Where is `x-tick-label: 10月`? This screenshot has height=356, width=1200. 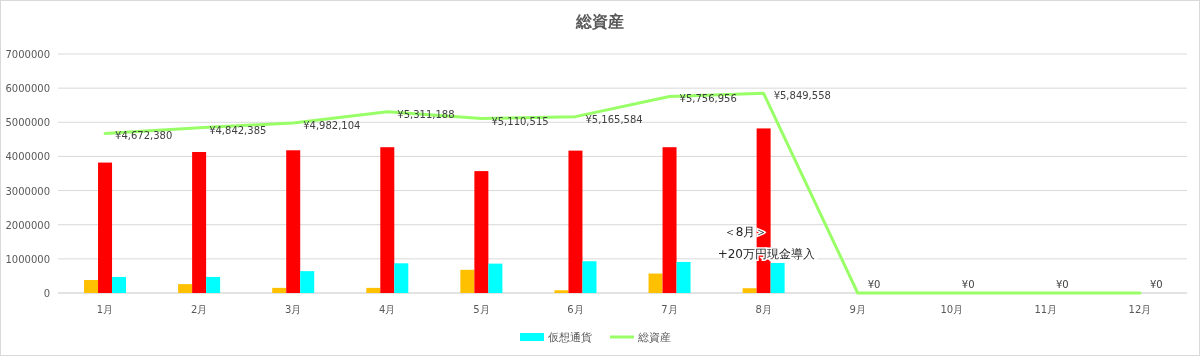
x-tick-label: 10月 is located at coordinates (952, 309).